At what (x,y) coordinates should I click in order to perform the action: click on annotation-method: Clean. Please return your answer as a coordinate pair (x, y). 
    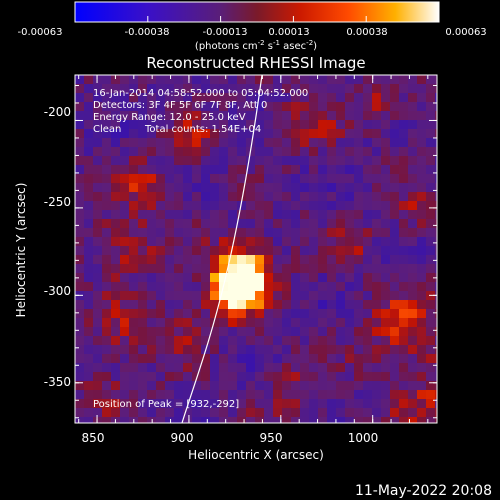
    Looking at the image, I should click on (107, 129).